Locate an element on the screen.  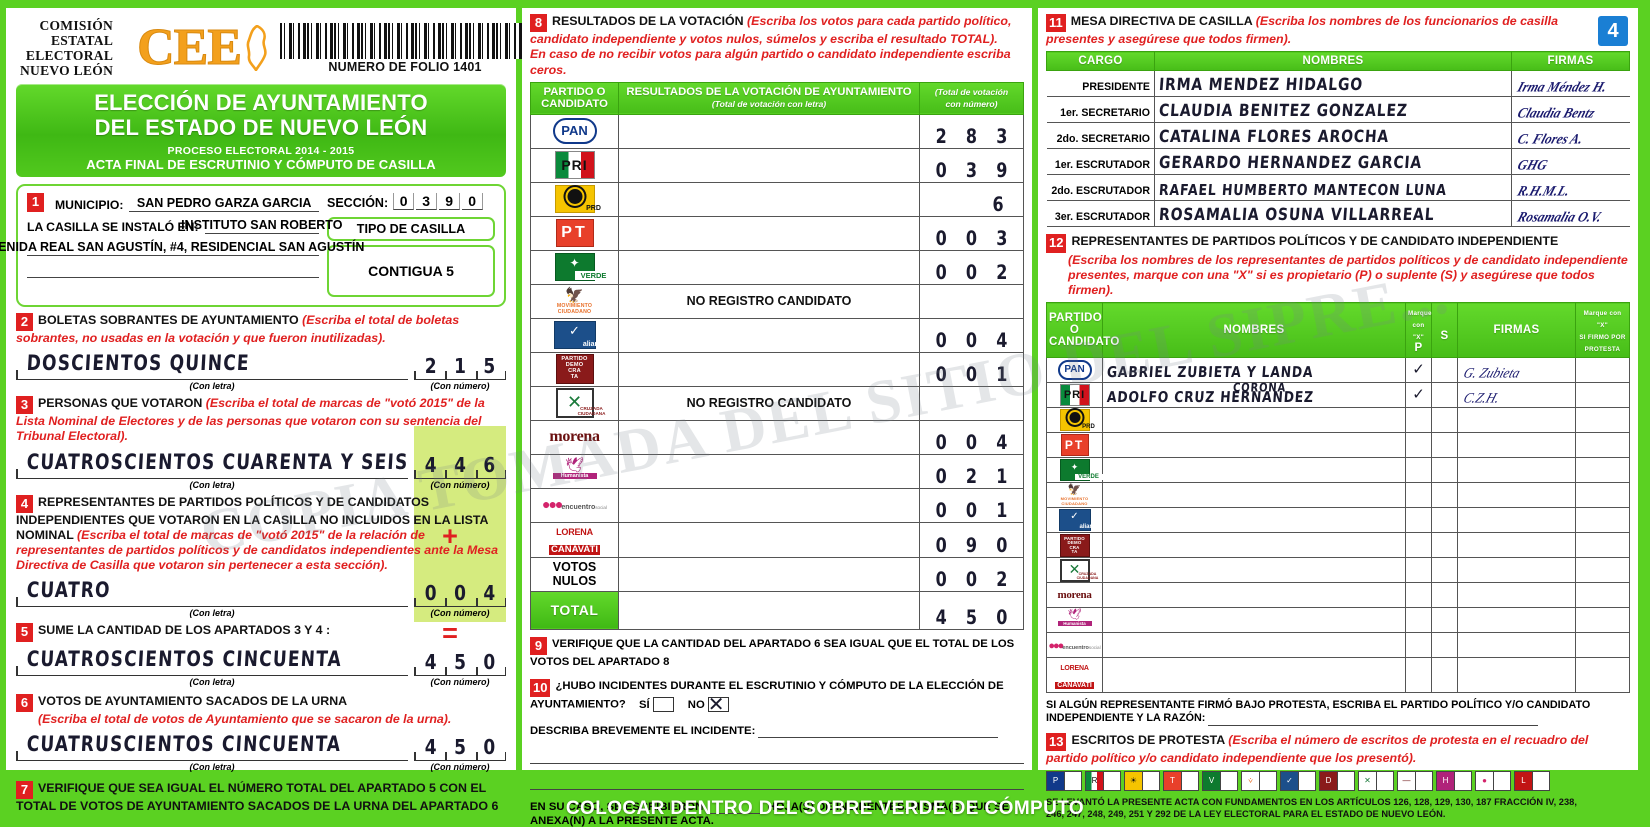
num-cell-morena: 0 0 4 is located at coordinates (971, 437).